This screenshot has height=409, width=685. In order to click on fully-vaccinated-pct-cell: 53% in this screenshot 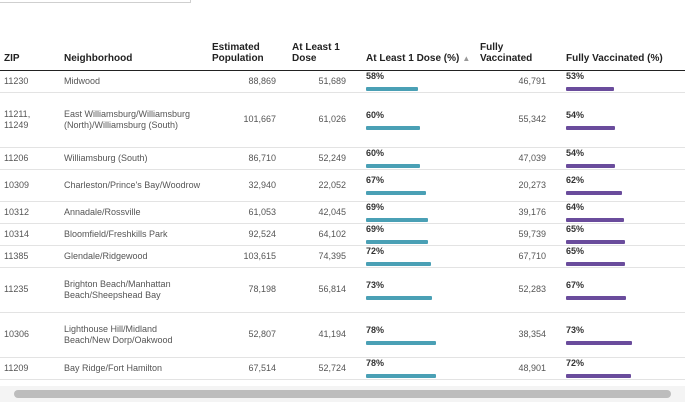, I will do `click(621, 81)`.